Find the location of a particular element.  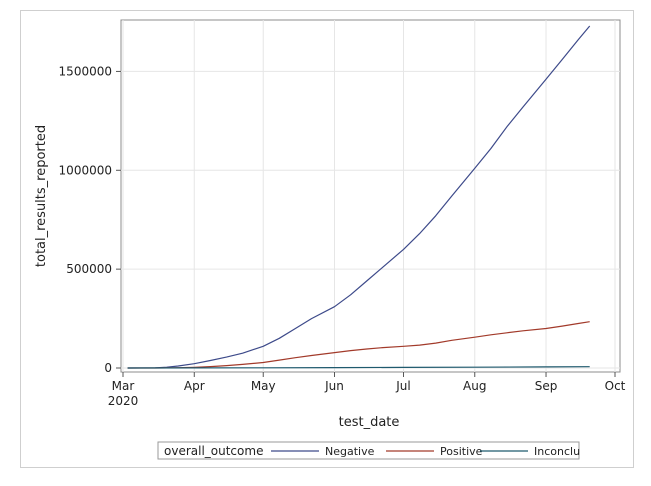

y-tick-label: 1500000 is located at coordinates (85, 71).